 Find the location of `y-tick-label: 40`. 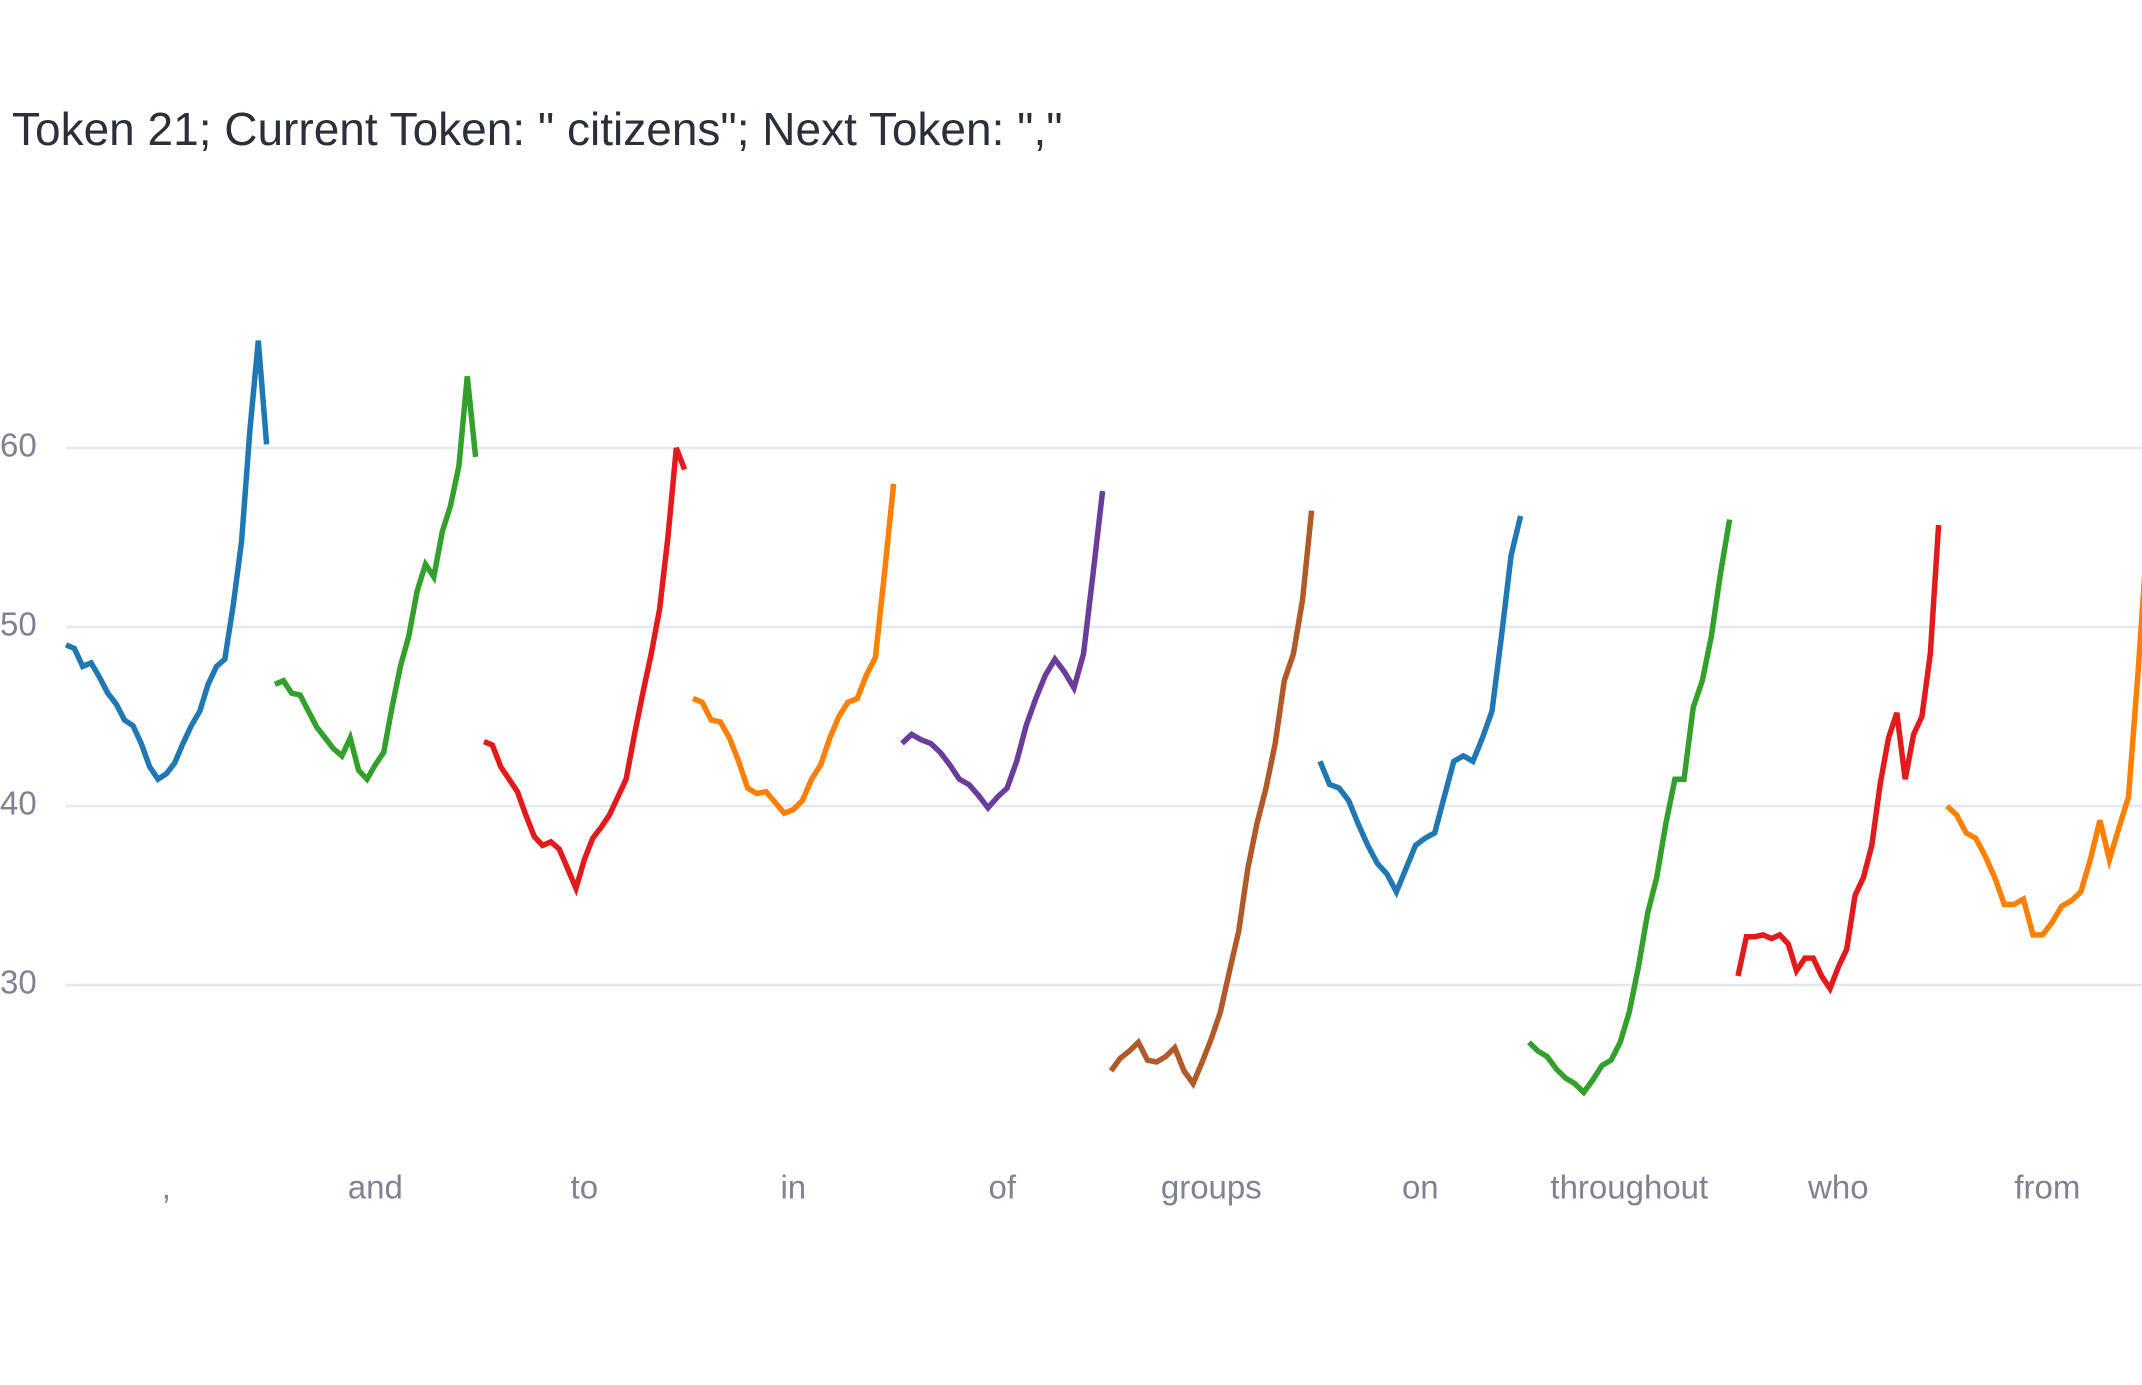

y-tick-label: 40 is located at coordinates (18, 803).